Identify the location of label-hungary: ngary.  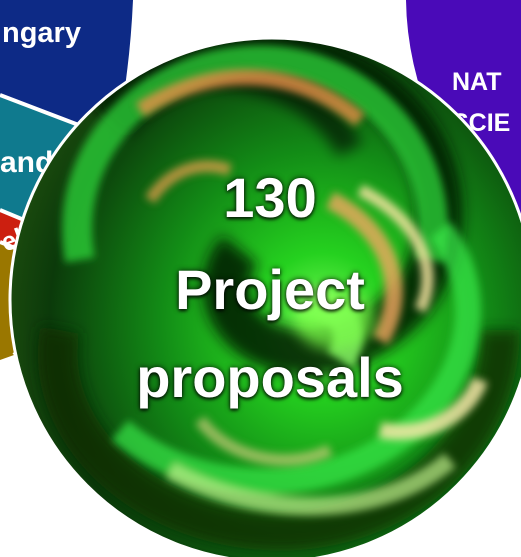
(41, 33).